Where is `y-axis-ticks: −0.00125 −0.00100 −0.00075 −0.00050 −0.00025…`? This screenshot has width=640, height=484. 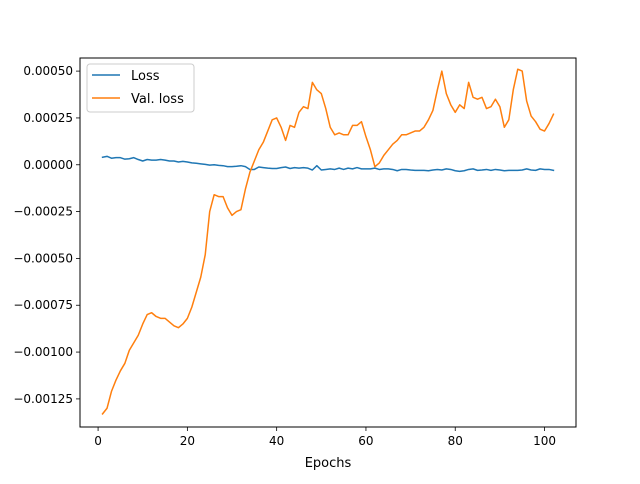
y-axis-ticks: −0.00125 −0.00100 −0.00075 −0.00050 −0.00025… is located at coordinates (46, 235).